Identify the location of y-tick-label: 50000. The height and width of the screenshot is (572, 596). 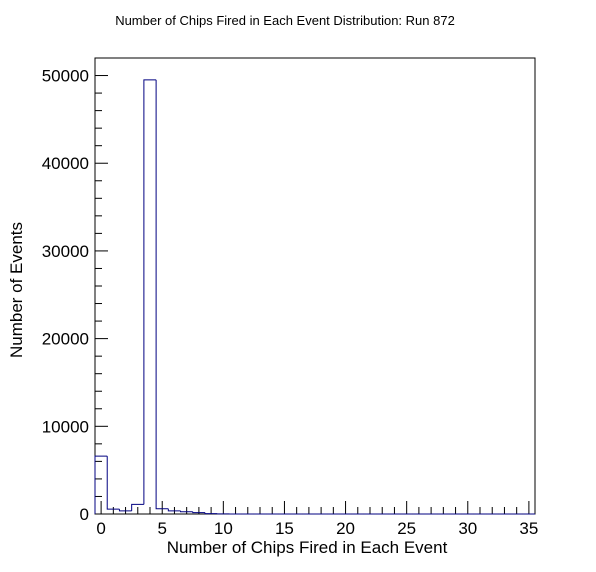
(65, 76).